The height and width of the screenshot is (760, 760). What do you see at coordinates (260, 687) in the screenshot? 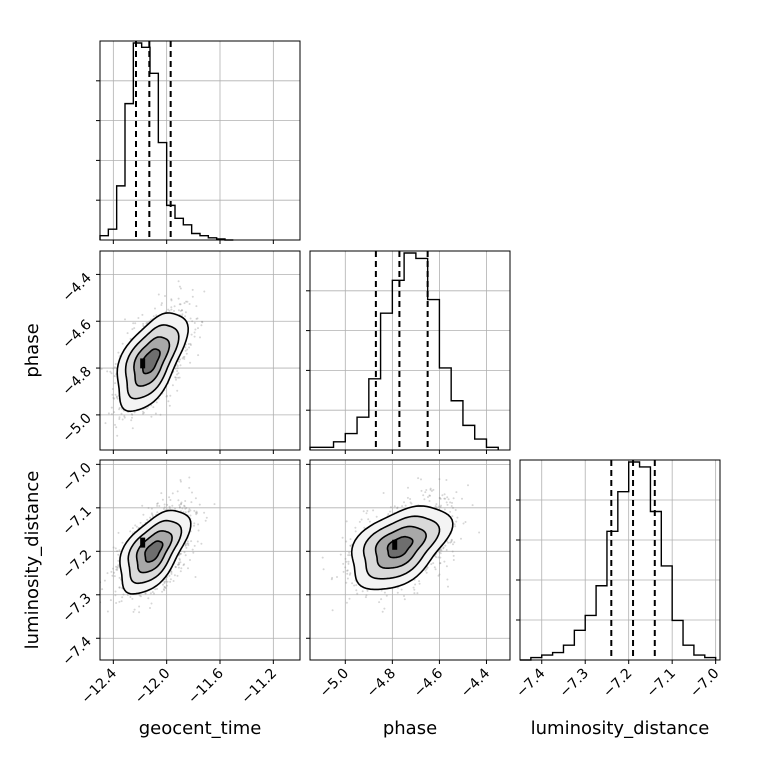
I see `x-tick-label-geocent_time: −11.2` at bounding box center [260, 687].